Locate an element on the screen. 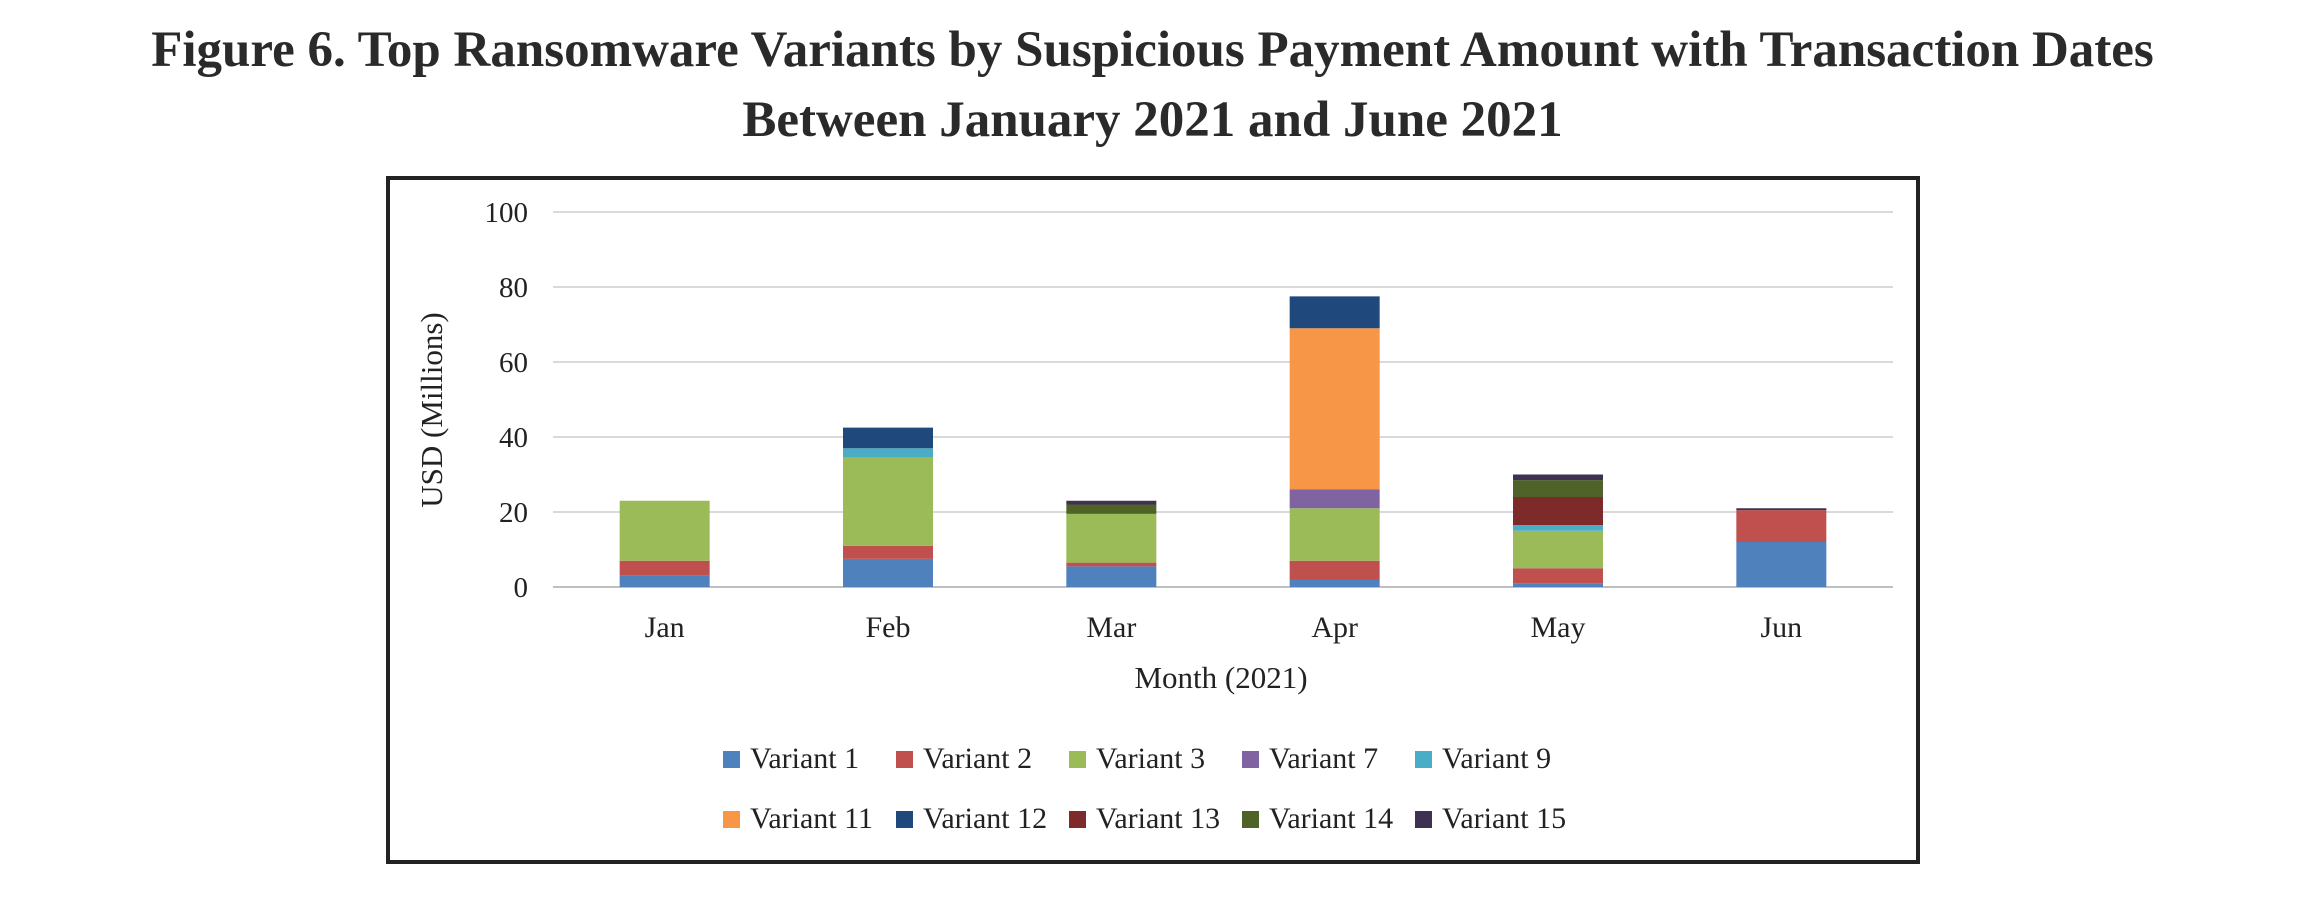 The width and height of the screenshot is (2305, 918). x-tick-label: Mar is located at coordinates (1111, 627).